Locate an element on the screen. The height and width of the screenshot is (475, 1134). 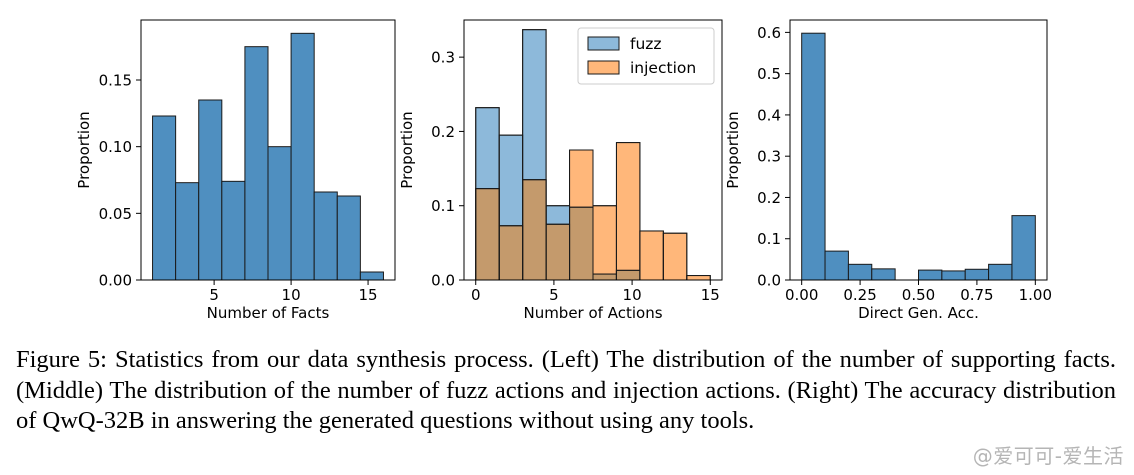
y-tick-label: 0.00 is located at coordinates (115, 281).